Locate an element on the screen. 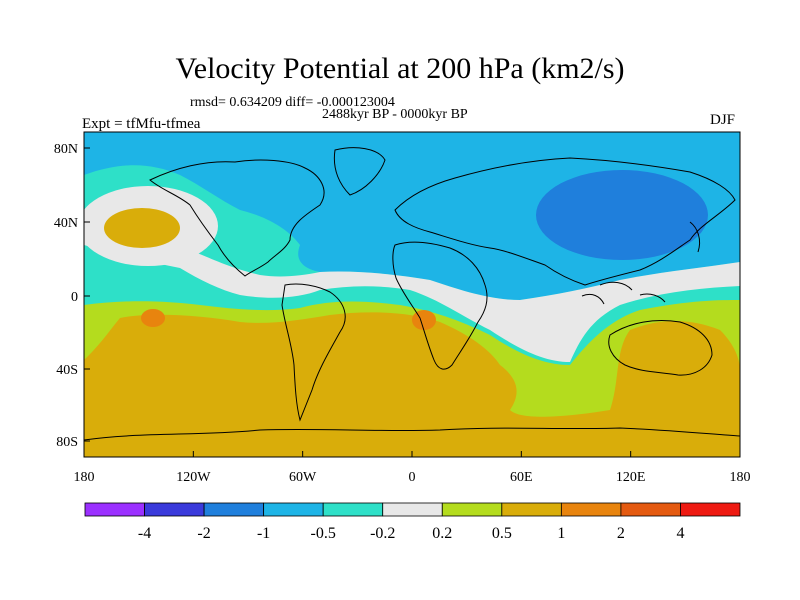 This screenshot has height=600, width=800. lat-tick-label: 40S is located at coordinates (67, 370).